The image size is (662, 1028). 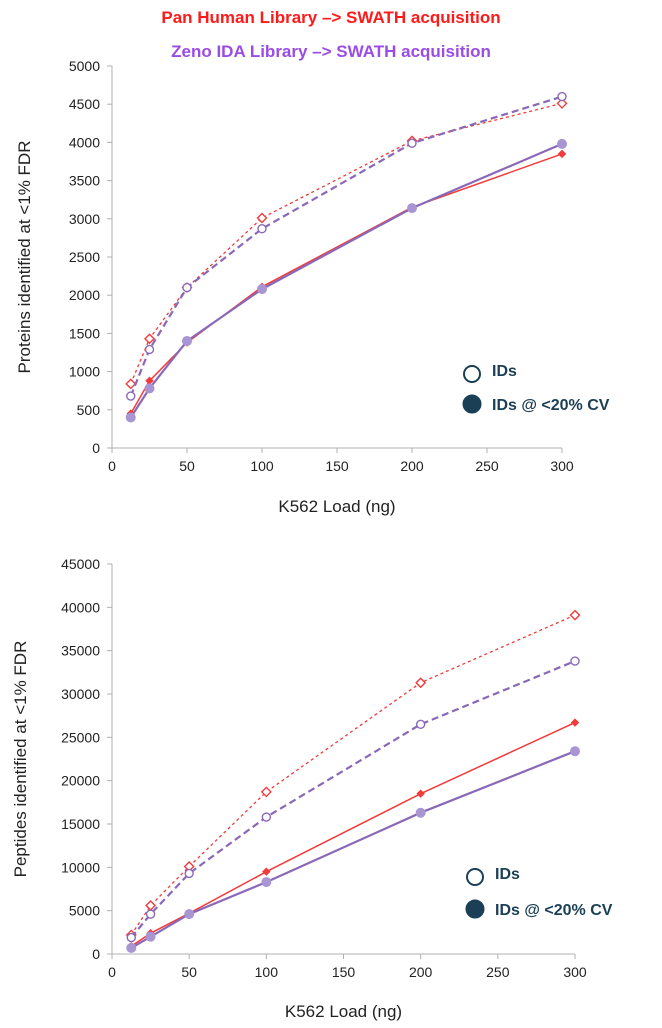 What do you see at coordinates (84, 257) in the screenshot?
I see `y-tick-label: 2500` at bounding box center [84, 257].